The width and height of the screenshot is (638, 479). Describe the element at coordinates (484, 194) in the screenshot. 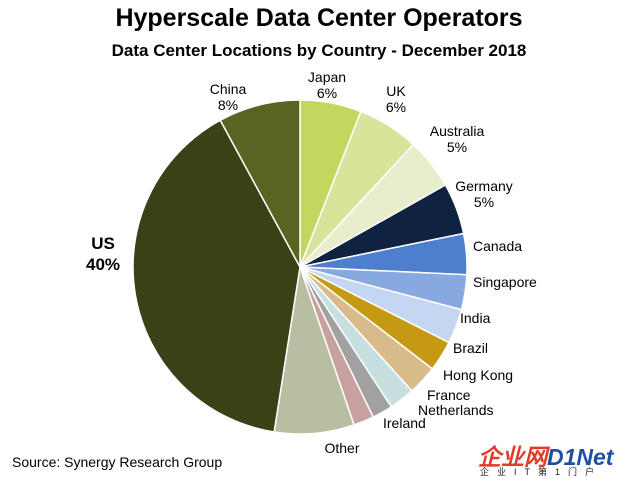

I see `slice-label-germany: Germany 5%` at that location.